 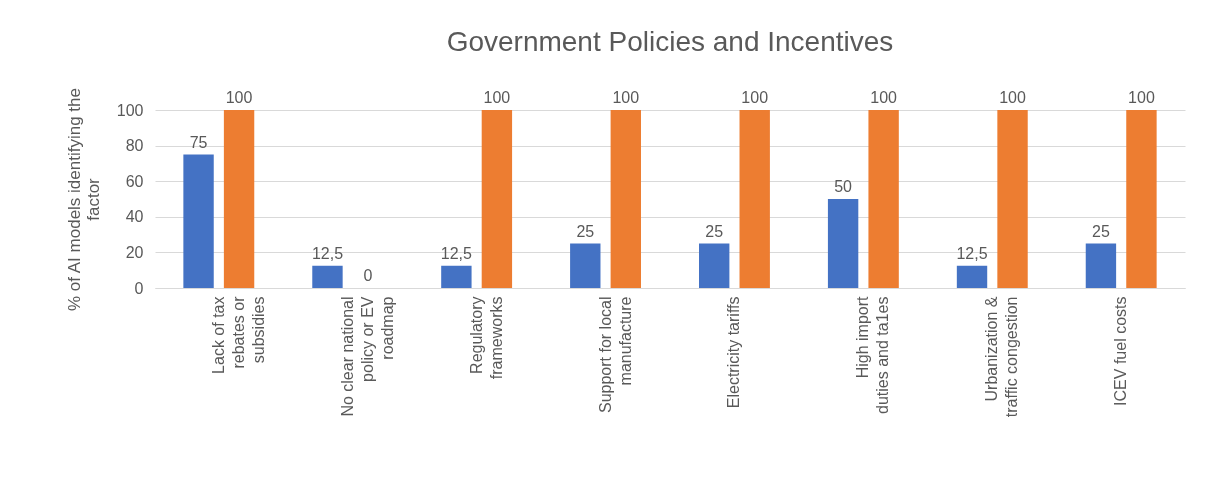 What do you see at coordinates (198, 142) in the screenshot?
I see `data-label: 75` at bounding box center [198, 142].